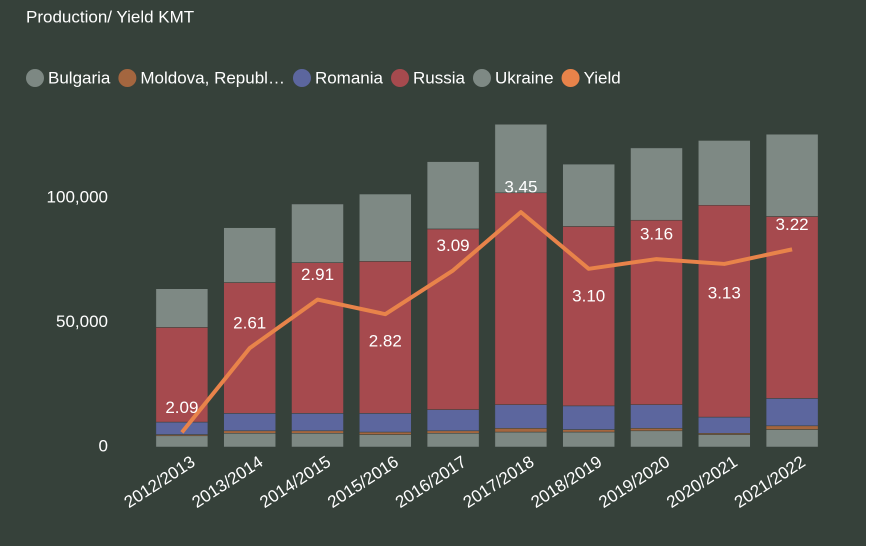 This screenshot has height=546, width=881. I want to click on data-label: 2.82, so click(385, 341).